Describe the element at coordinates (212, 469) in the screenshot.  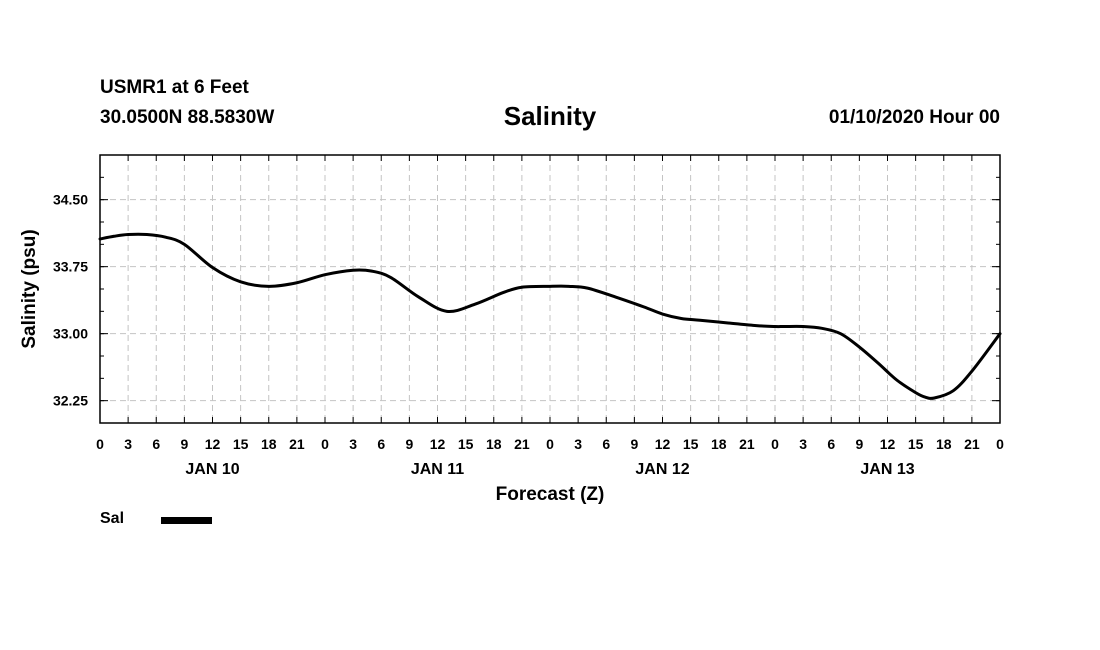
I see `x-day-label: JAN 10` at that location.